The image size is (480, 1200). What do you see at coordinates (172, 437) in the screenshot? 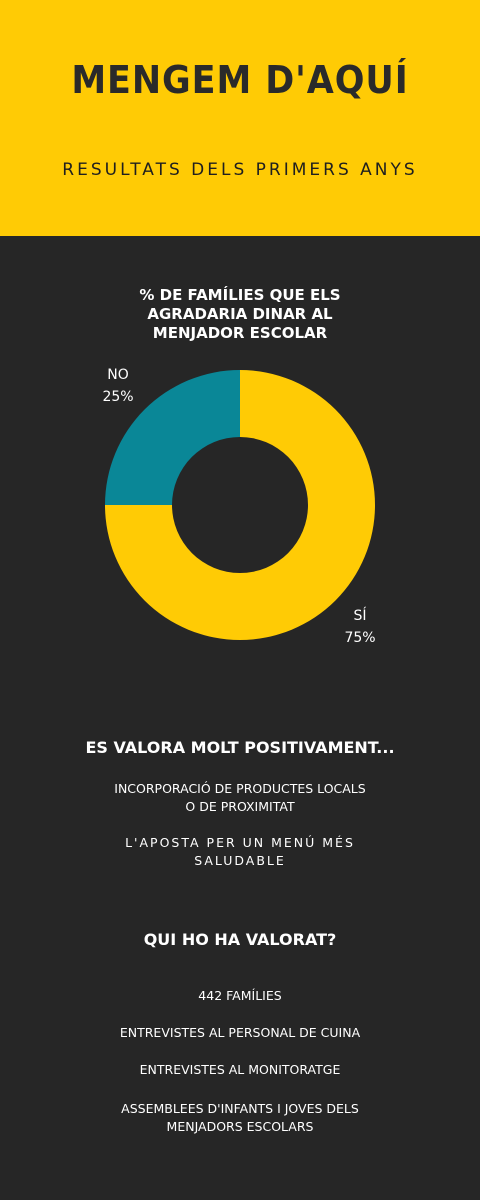
I see `slice-no` at bounding box center [172, 437].